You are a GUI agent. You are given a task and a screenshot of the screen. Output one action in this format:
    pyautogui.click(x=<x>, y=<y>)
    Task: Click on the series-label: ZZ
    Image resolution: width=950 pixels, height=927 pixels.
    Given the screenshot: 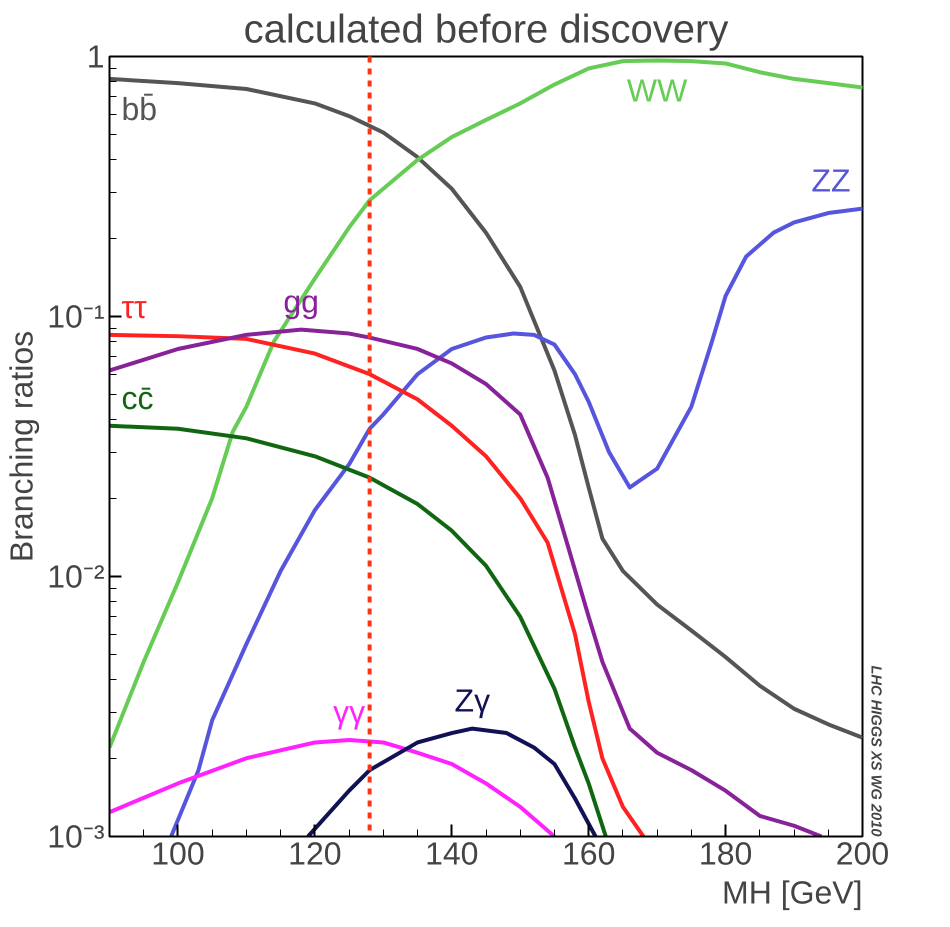 What is the action you would take?
    pyautogui.click(x=830, y=180)
    